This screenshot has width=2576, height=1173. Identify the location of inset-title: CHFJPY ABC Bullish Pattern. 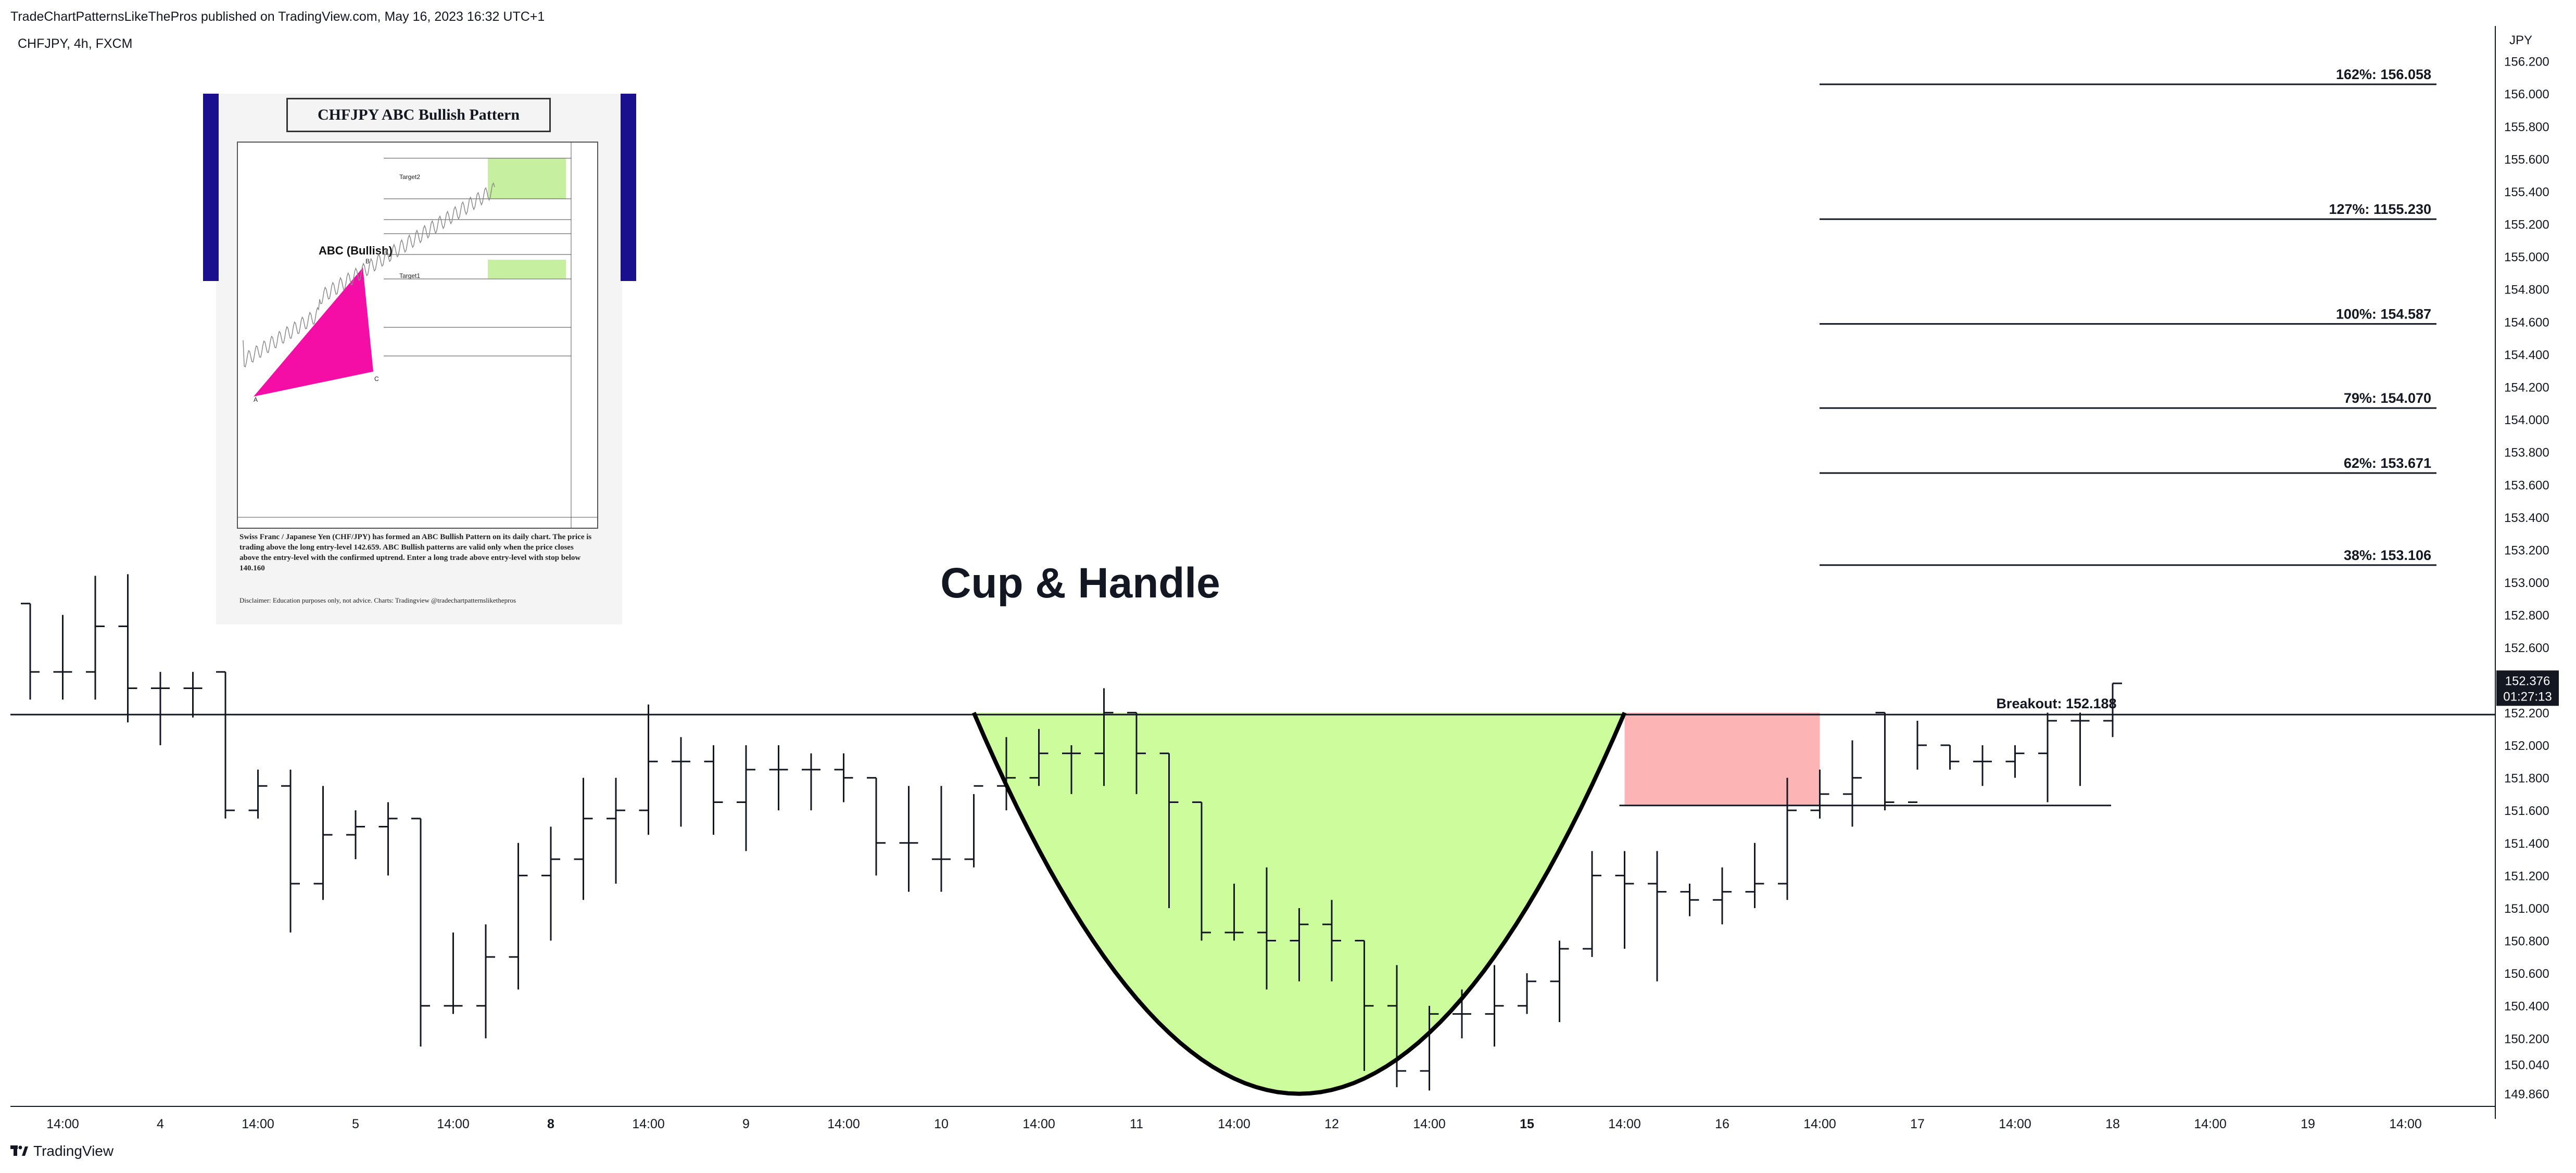
(418, 115).